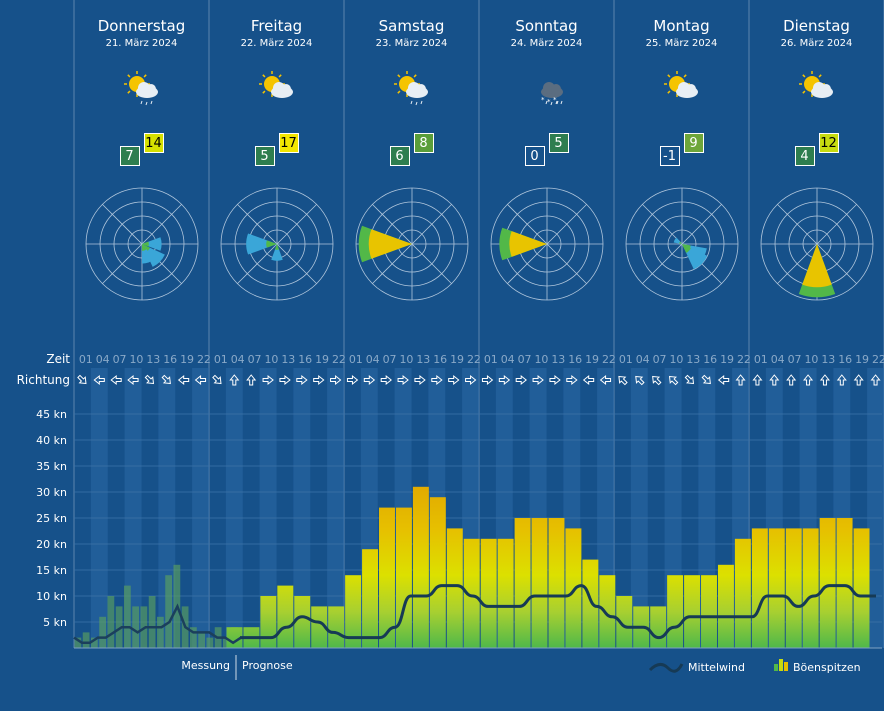 The image size is (884, 711). I want to click on y-tick-label: 15 kn, so click(51, 570).